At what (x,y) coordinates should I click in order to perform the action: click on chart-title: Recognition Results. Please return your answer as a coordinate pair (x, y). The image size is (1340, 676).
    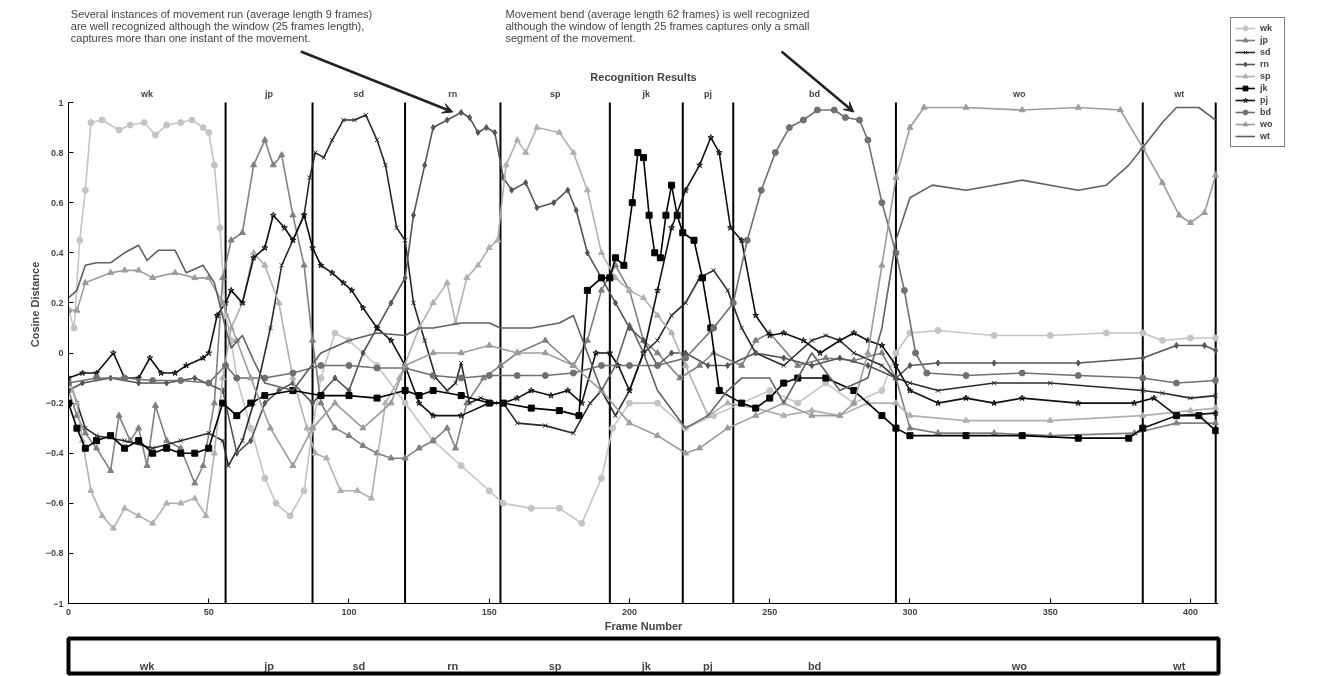
    Looking at the image, I should click on (643, 76).